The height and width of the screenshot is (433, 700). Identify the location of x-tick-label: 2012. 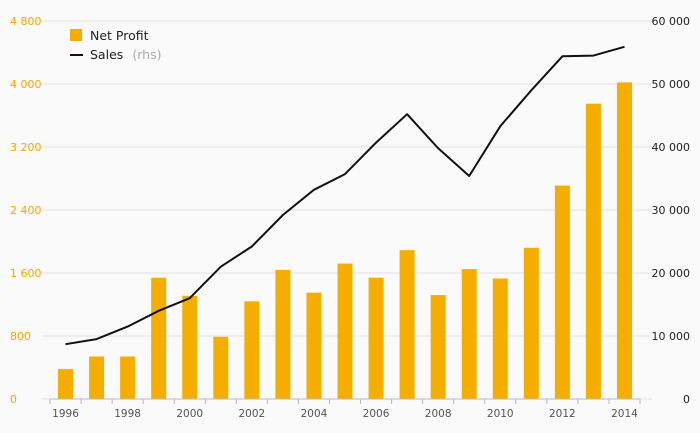
(562, 414).